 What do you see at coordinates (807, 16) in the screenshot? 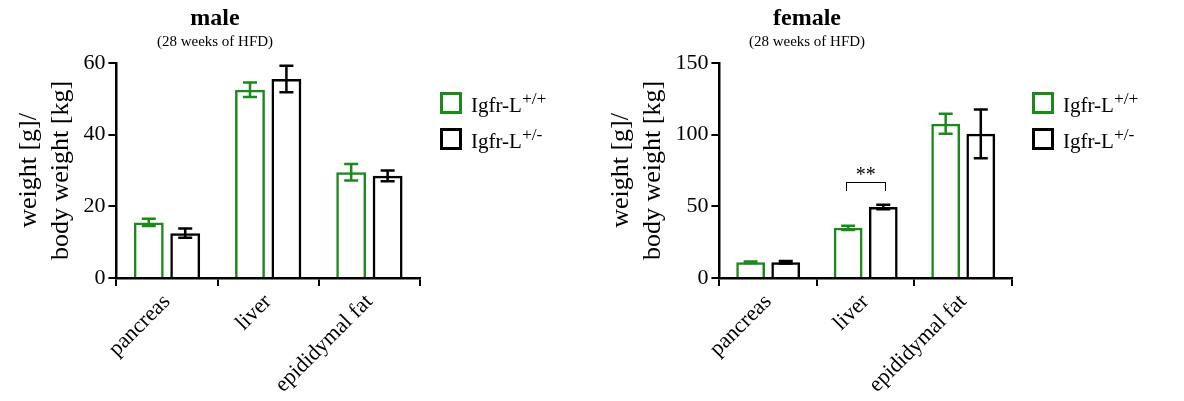
I see `chart-title: female` at bounding box center [807, 16].